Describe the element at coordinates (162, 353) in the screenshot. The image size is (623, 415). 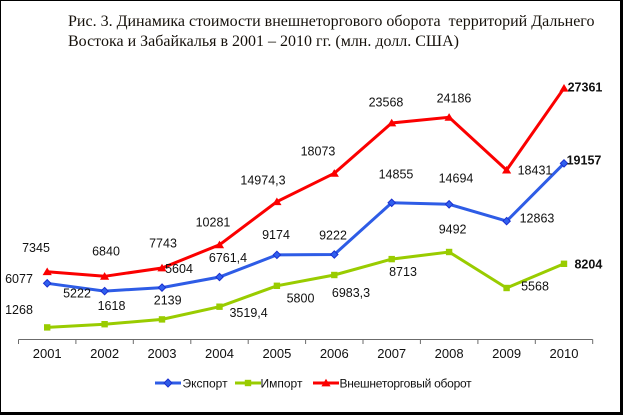
I see `svg-text: 2003` at that location.